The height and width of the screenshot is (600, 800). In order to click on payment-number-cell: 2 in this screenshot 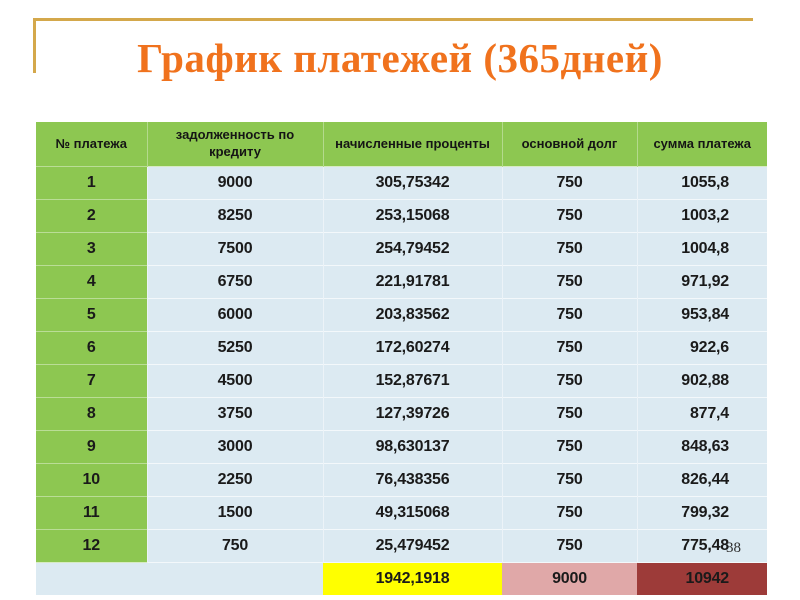, I will do `click(91, 216)`.